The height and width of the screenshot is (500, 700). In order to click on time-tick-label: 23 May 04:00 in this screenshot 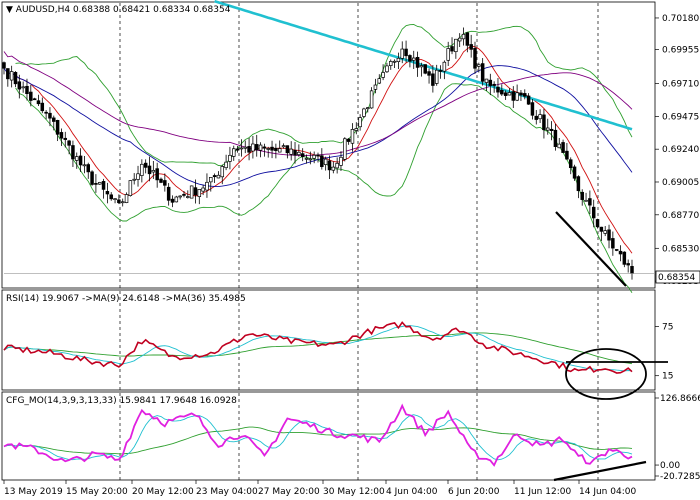, I will do `click(227, 492)`.